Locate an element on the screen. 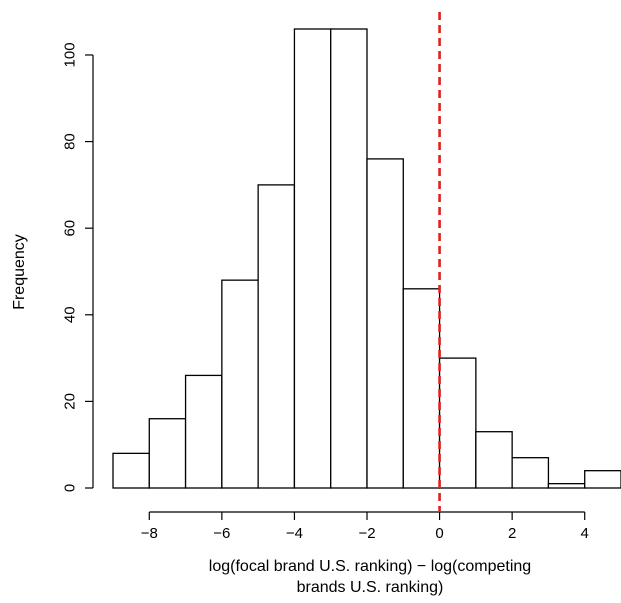 This screenshot has height=603, width=621. y-tick-label: 60 is located at coordinates (69, 228).